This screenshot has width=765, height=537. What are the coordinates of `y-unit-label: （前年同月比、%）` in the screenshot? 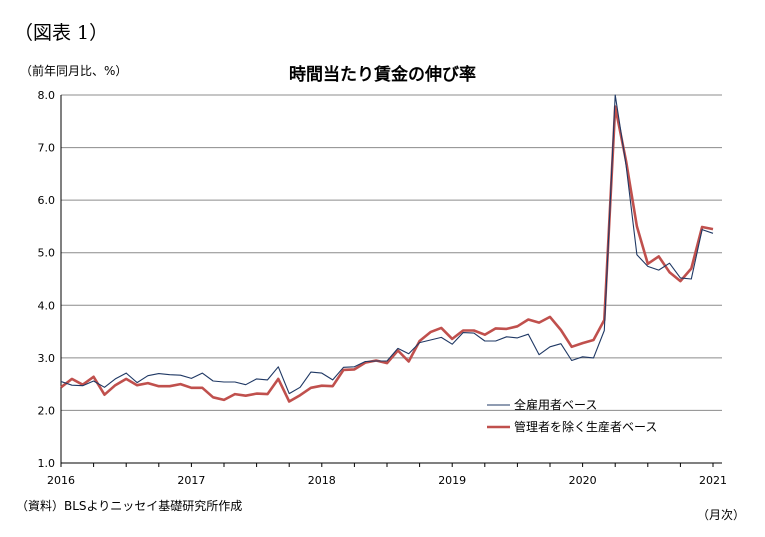 It's located at (74, 71).